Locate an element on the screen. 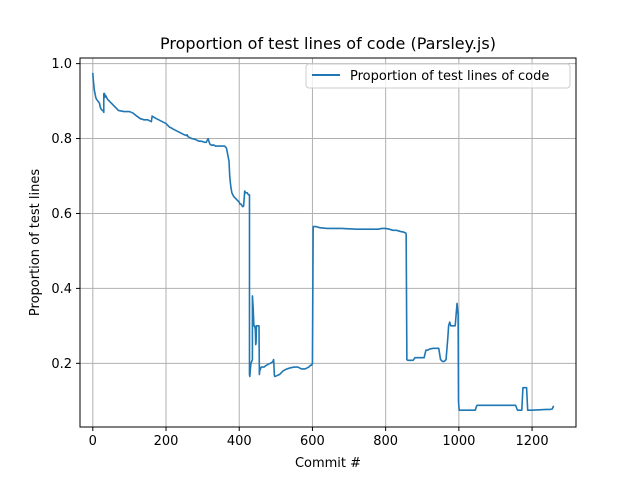 The height and width of the screenshot is (480, 640). legend-box is located at coordinates (438, 76).